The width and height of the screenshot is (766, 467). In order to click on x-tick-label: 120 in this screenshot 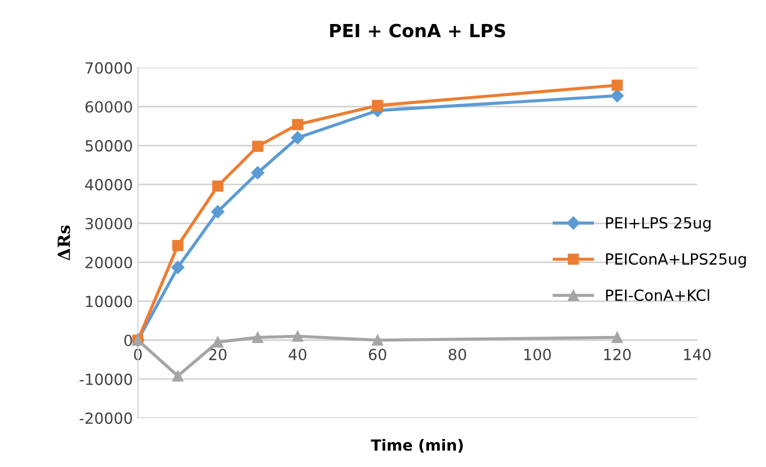, I will do `click(617, 354)`.